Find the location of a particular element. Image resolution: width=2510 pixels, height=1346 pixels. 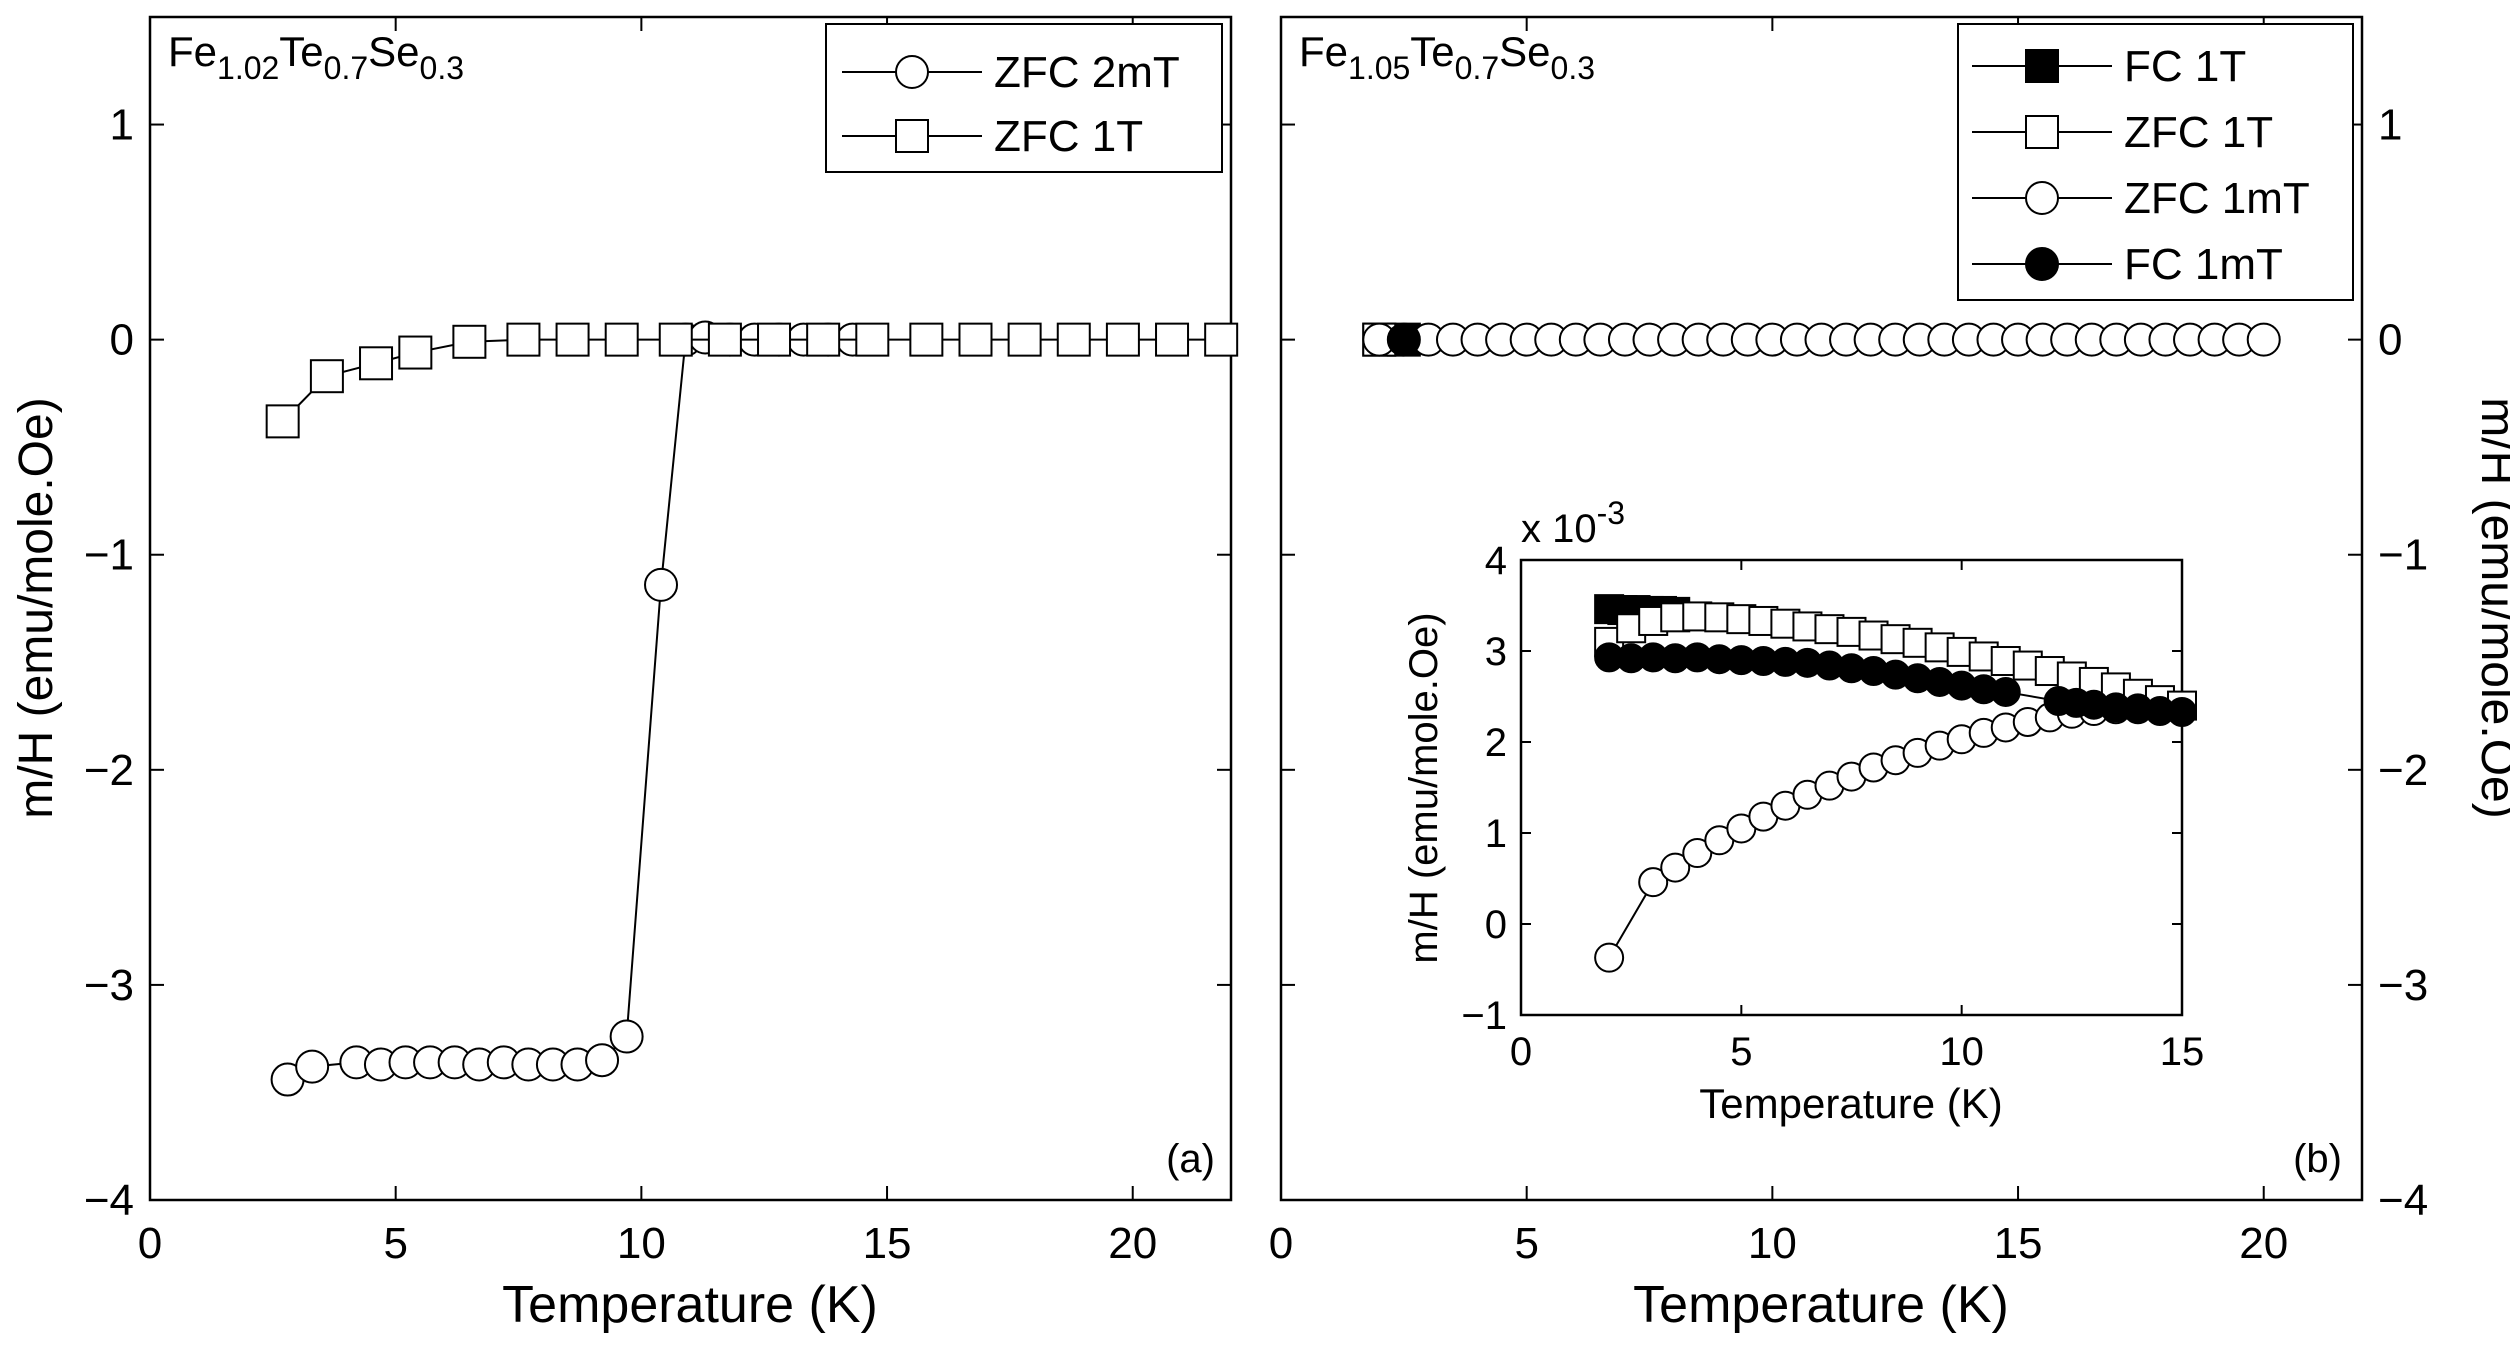

panel-a-legend: ZFC 2mT ZFC 1T is located at coordinates (1024, 98).